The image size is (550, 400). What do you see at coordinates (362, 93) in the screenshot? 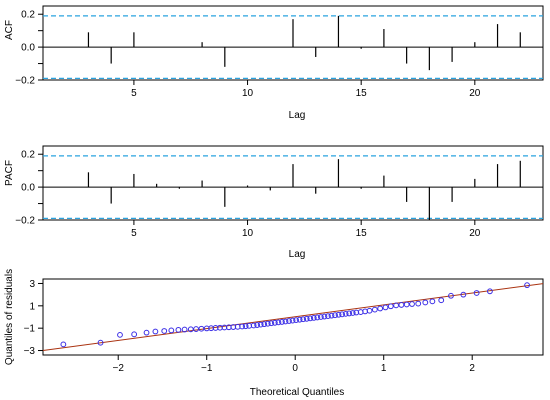
I see `acf-xtick-label: 15` at bounding box center [362, 93].